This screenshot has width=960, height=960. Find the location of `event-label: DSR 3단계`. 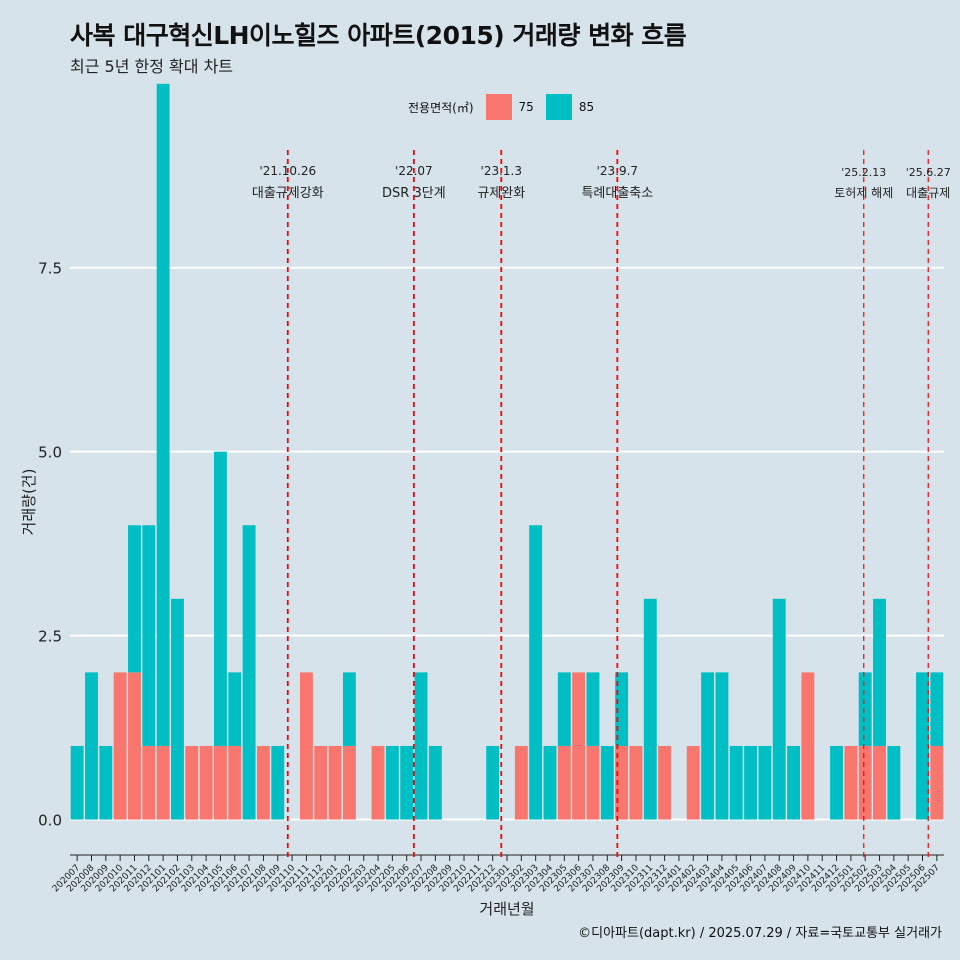

event-label: DSR 3단계 is located at coordinates (414, 193).